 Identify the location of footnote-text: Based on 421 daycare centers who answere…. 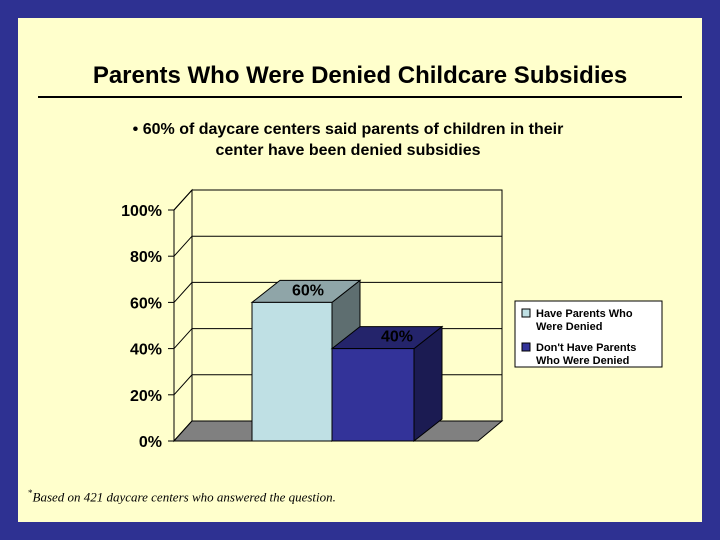
(184, 497).